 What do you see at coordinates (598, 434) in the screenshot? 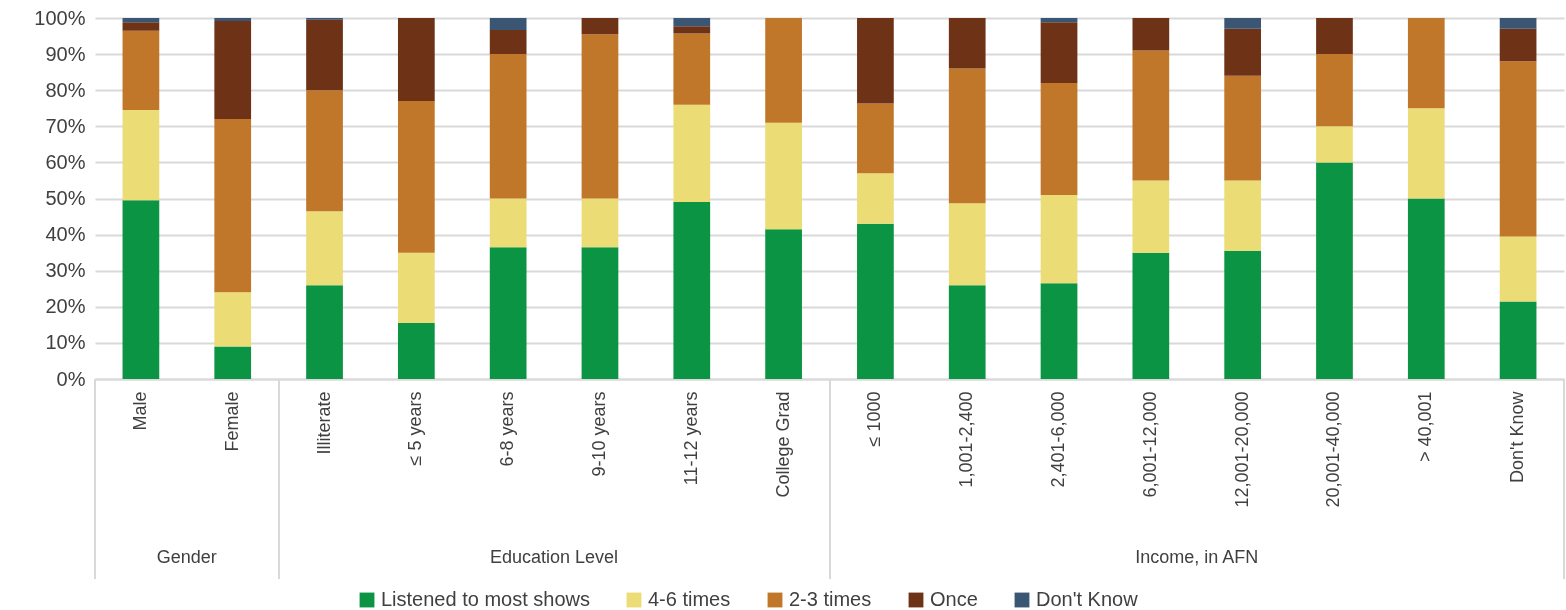
I see `x-tick-label: 9-10 years` at bounding box center [598, 434].